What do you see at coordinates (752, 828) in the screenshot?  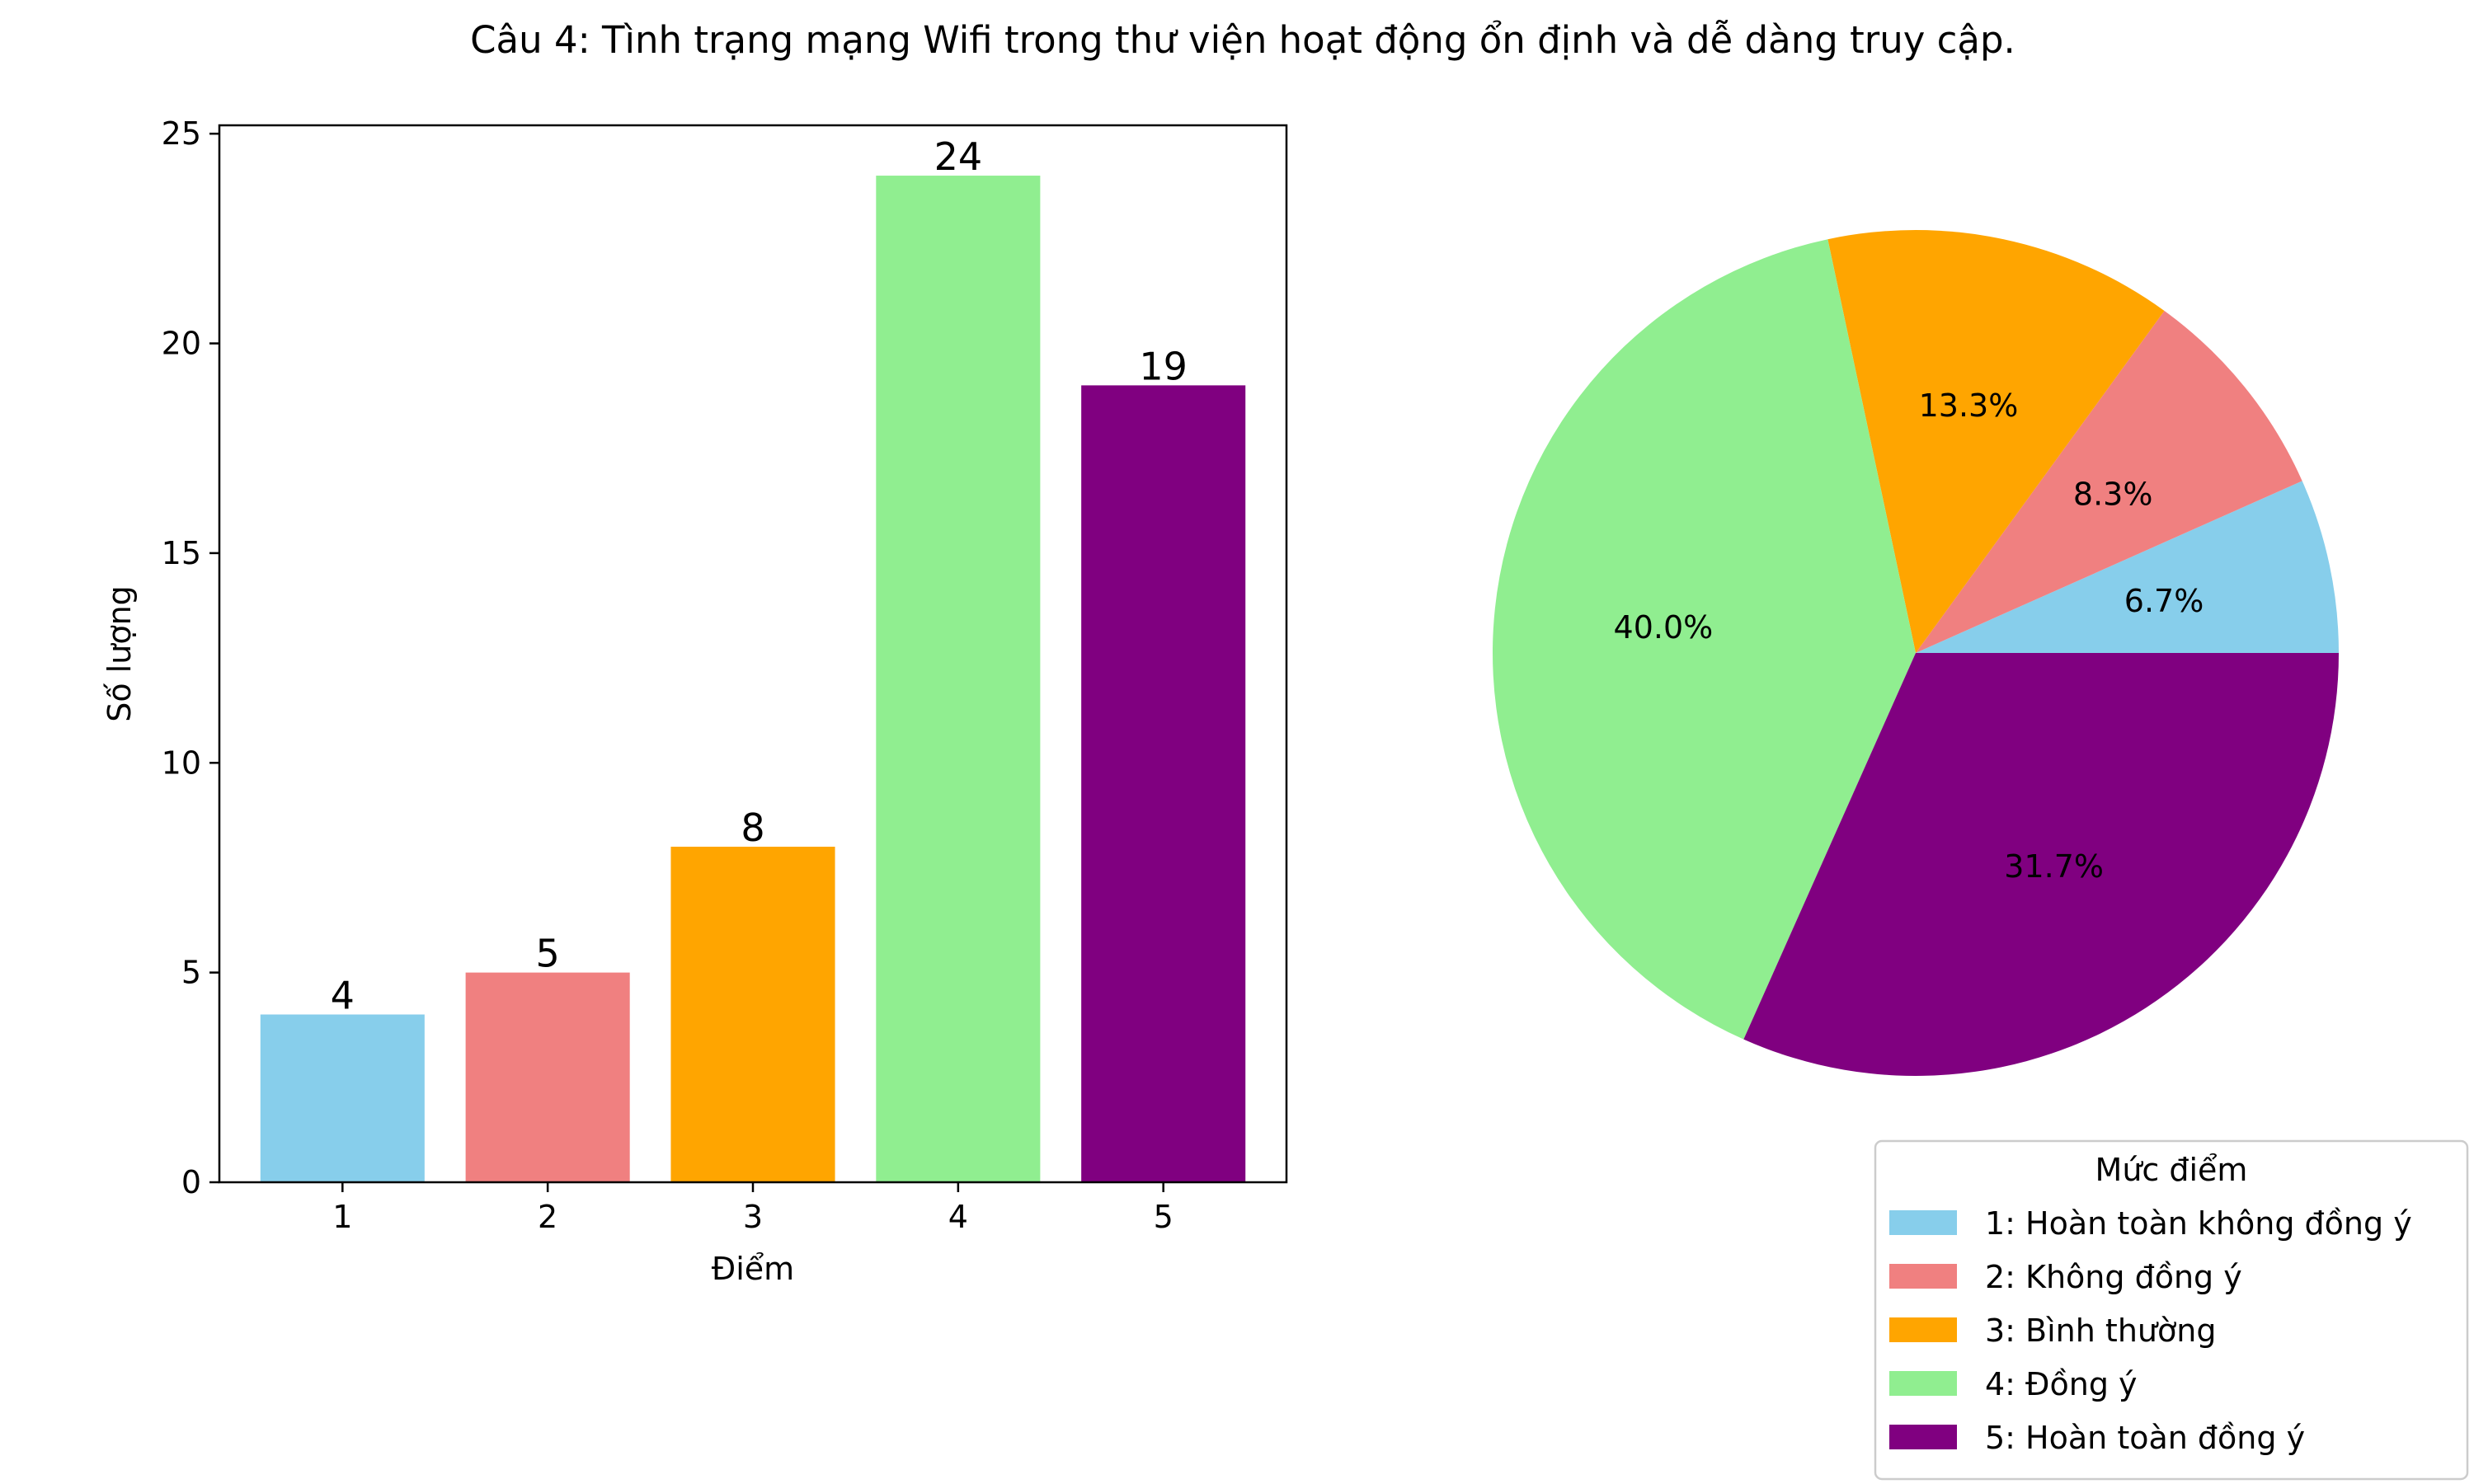 I see `bar-value-label-3: 8` at bounding box center [752, 828].